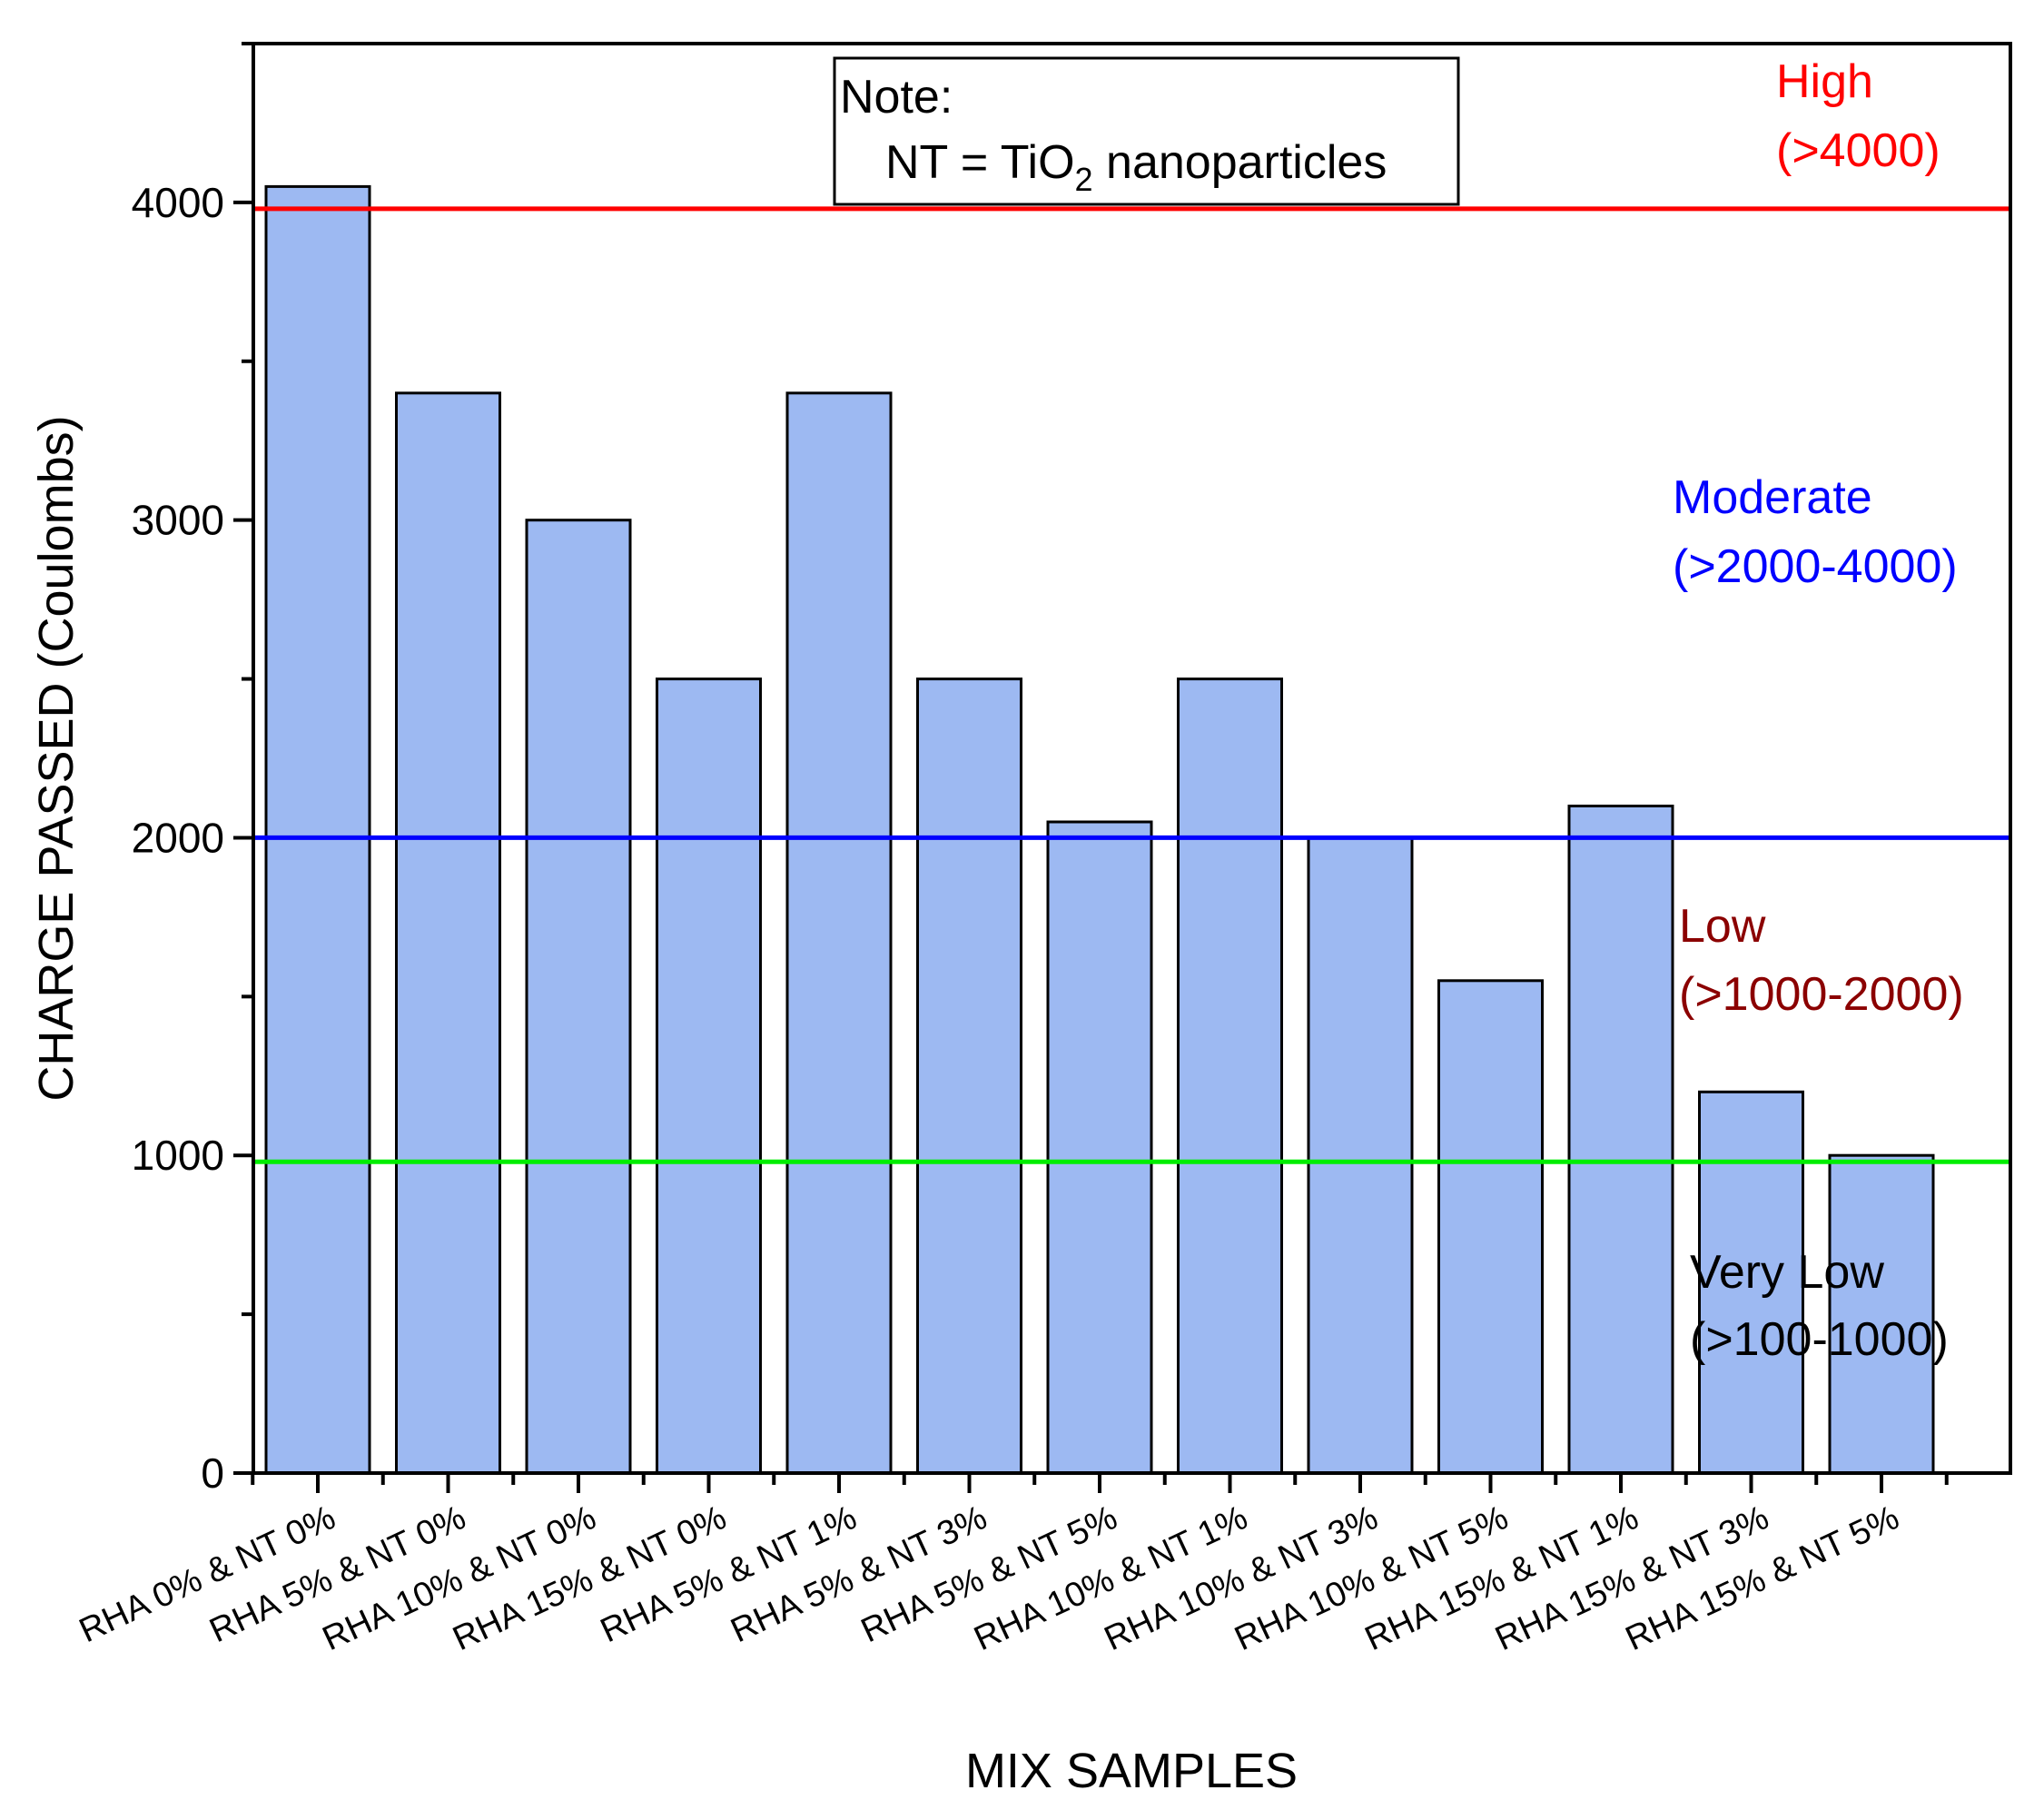  Describe the element at coordinates (178, 1155) in the screenshot. I see `y-tick-label: 1000` at that location.